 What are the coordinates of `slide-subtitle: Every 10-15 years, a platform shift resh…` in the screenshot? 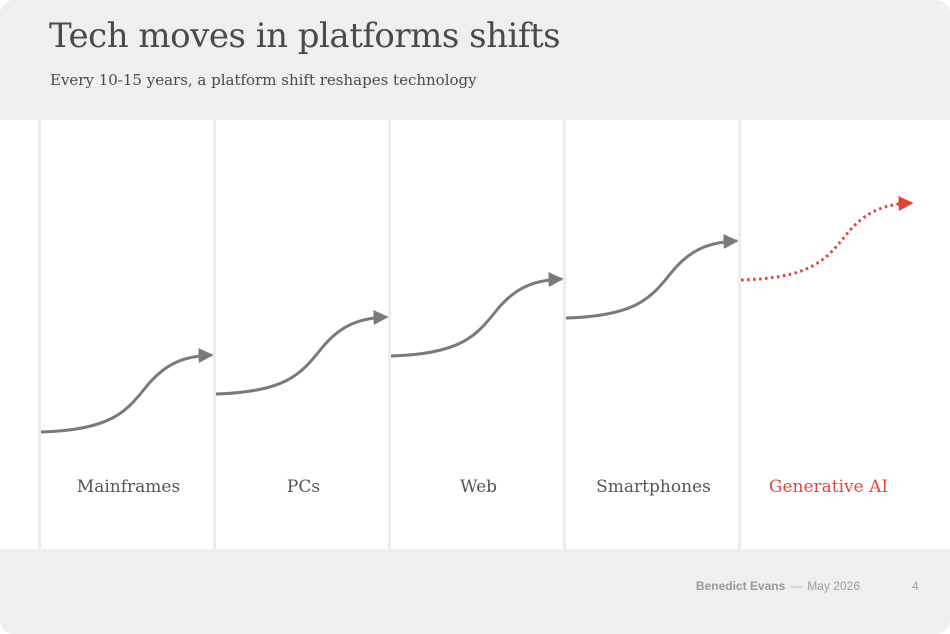 It's located at (263, 80).